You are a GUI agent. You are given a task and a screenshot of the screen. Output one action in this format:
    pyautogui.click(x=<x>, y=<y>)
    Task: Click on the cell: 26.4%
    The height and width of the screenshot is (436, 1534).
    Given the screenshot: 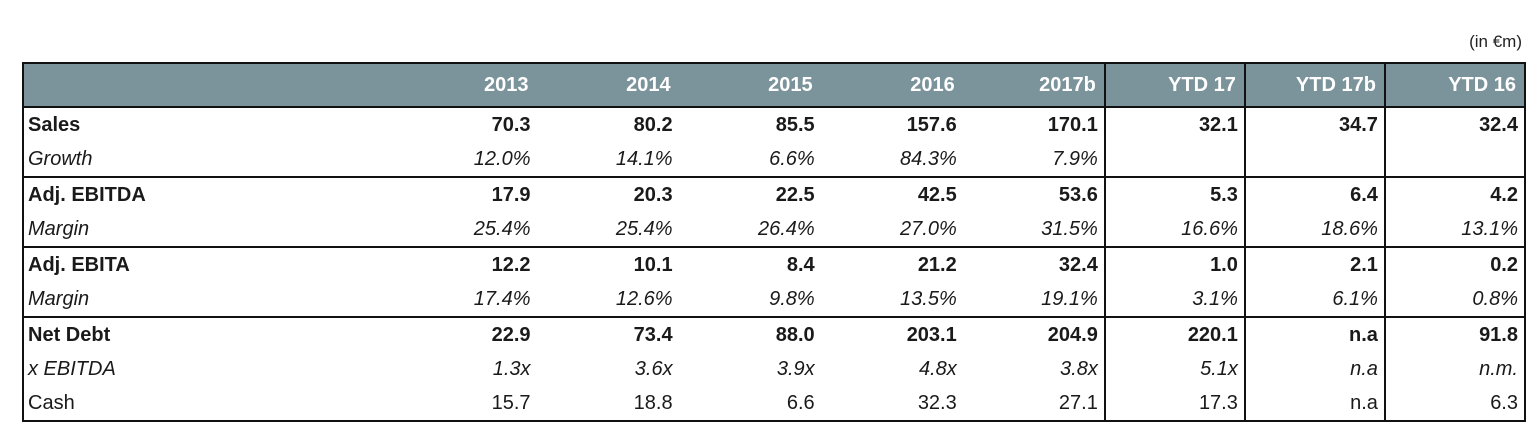 What is the action you would take?
    pyautogui.click(x=786, y=228)
    